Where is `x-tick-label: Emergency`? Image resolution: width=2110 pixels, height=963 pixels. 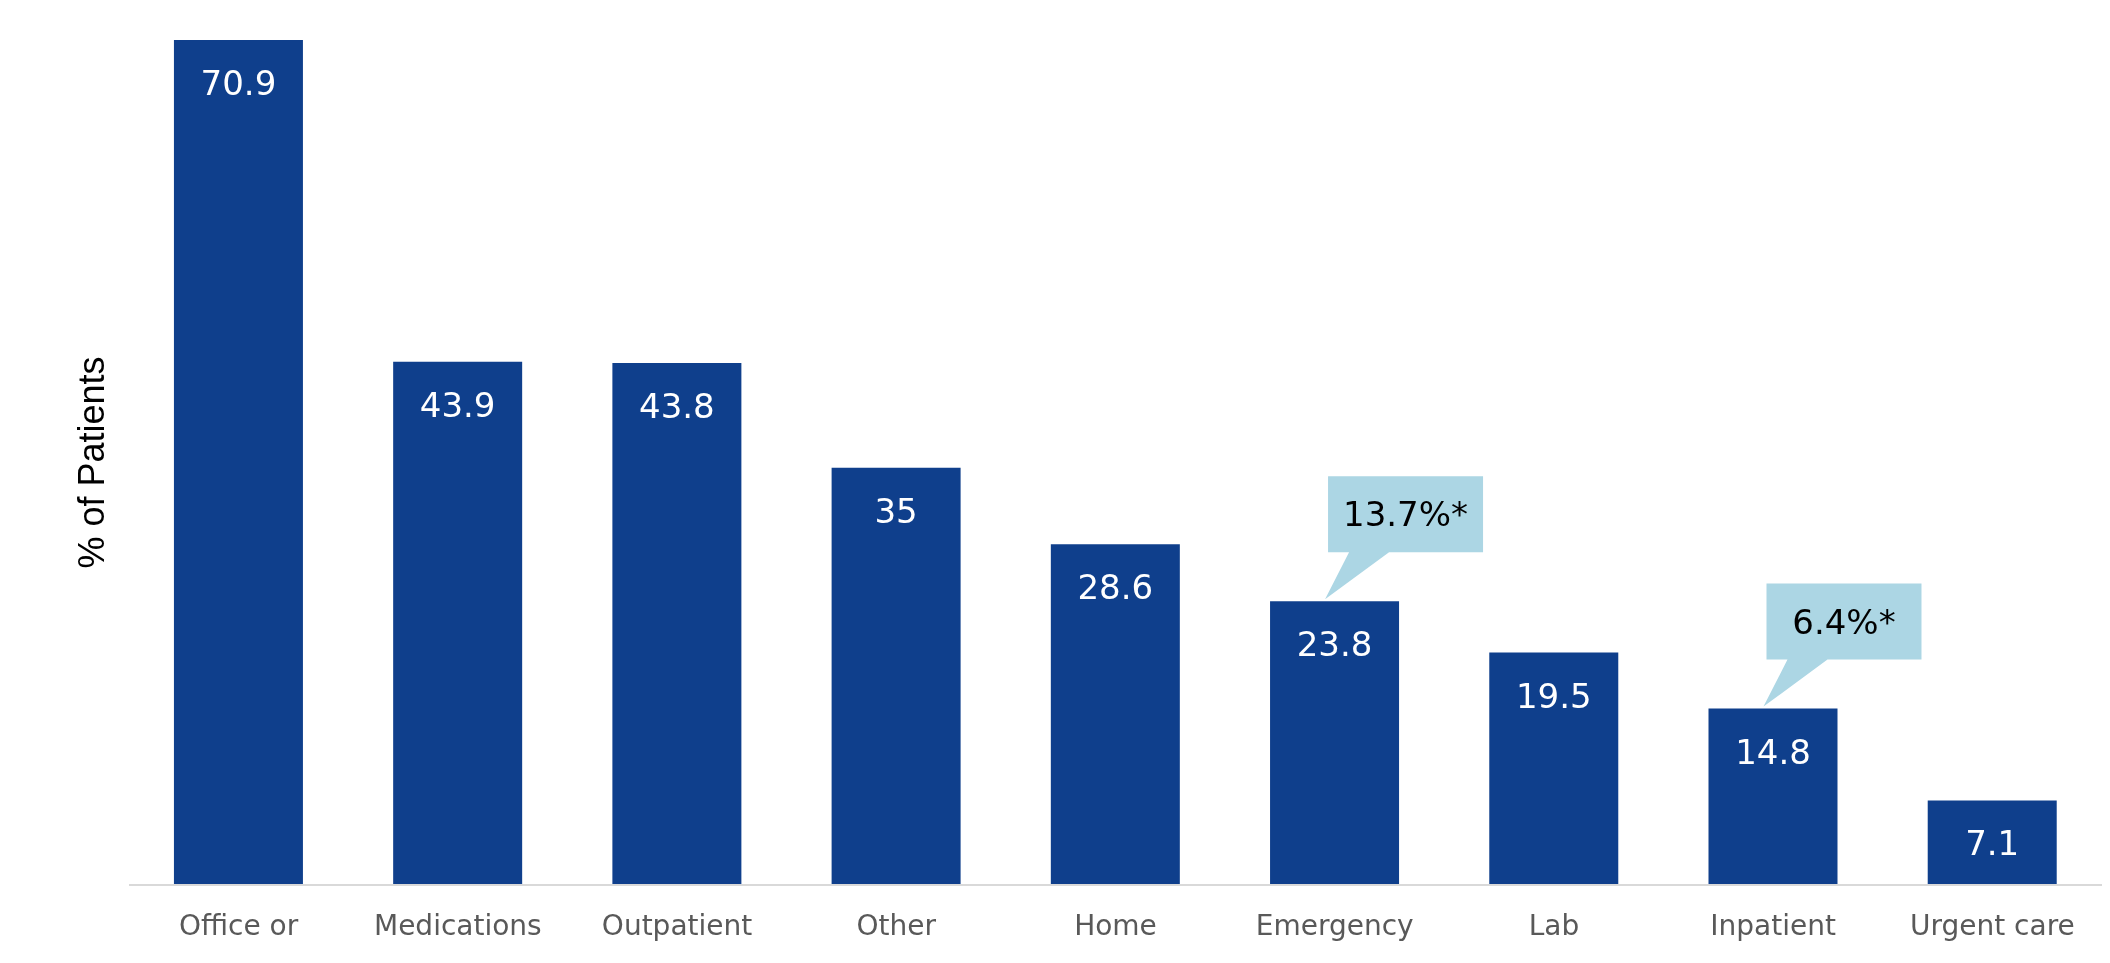 x-tick-label: Emergency is located at coordinates (1334, 925).